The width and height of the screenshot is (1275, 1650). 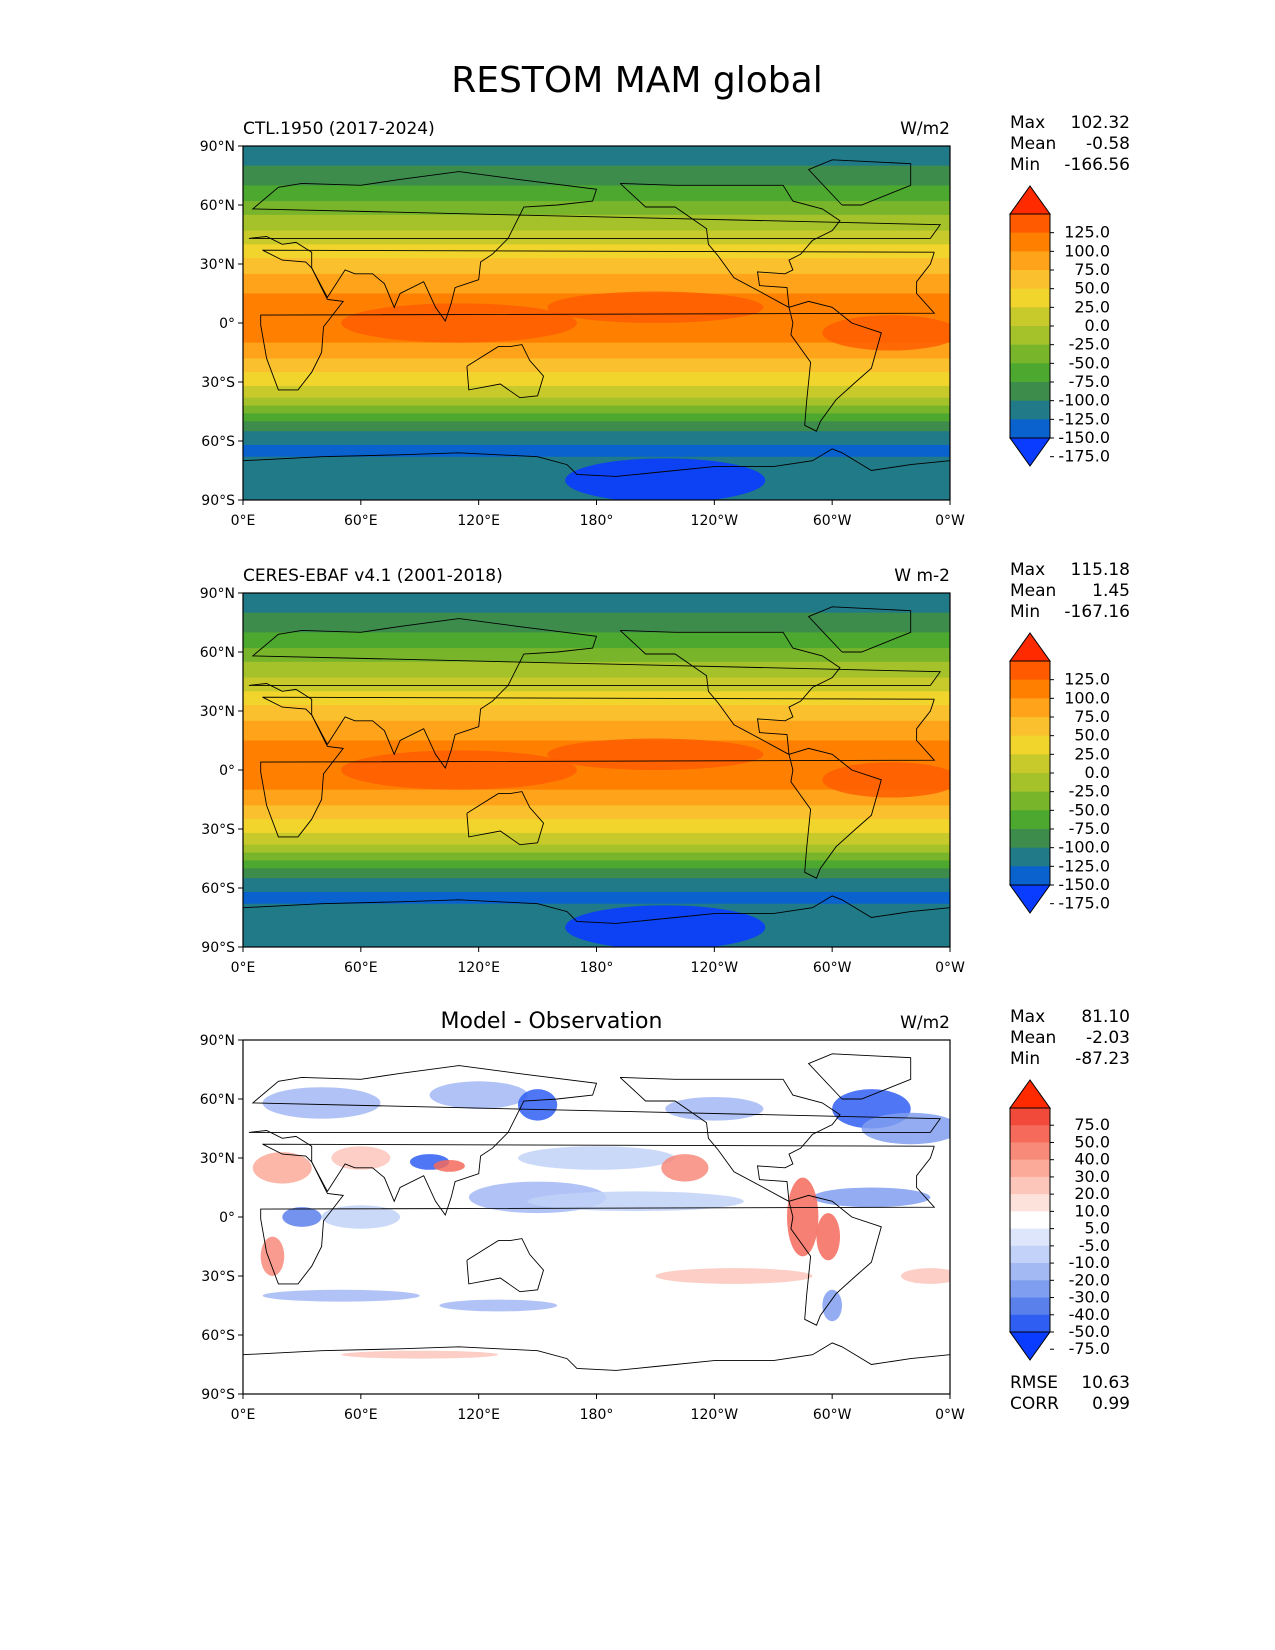 What do you see at coordinates (217, 265) in the screenshot?
I see `lat-tick-label: 30°N` at bounding box center [217, 265].